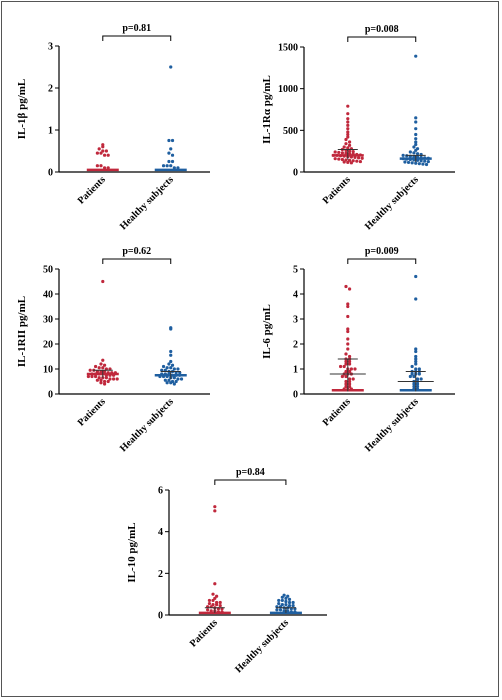 The width and height of the screenshot is (502, 700). Describe the element at coordinates (136, 28) in the screenshot. I see `p-value: p=0.81` at that location.